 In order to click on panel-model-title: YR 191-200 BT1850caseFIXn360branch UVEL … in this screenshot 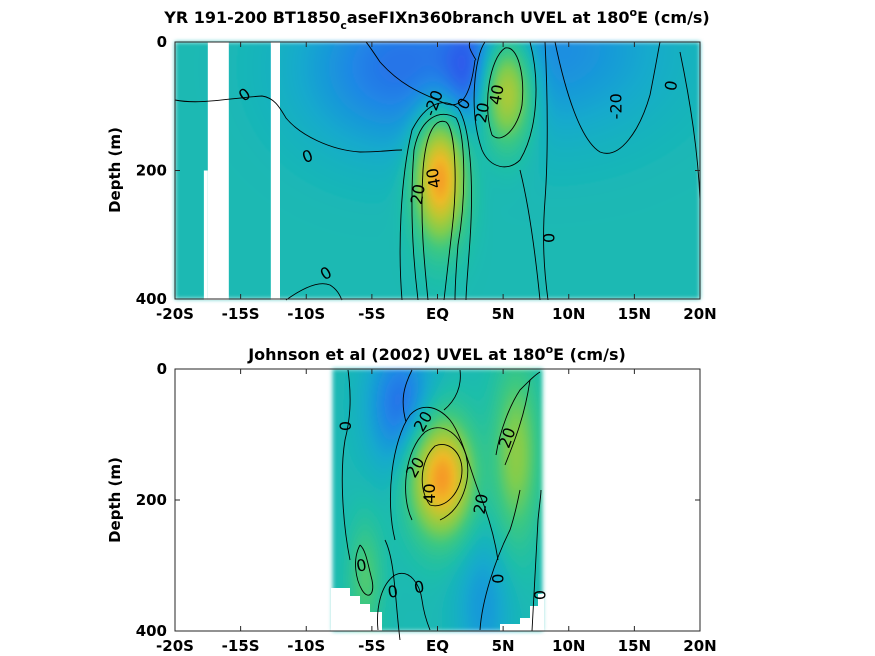, I will do `click(436, 19)`.